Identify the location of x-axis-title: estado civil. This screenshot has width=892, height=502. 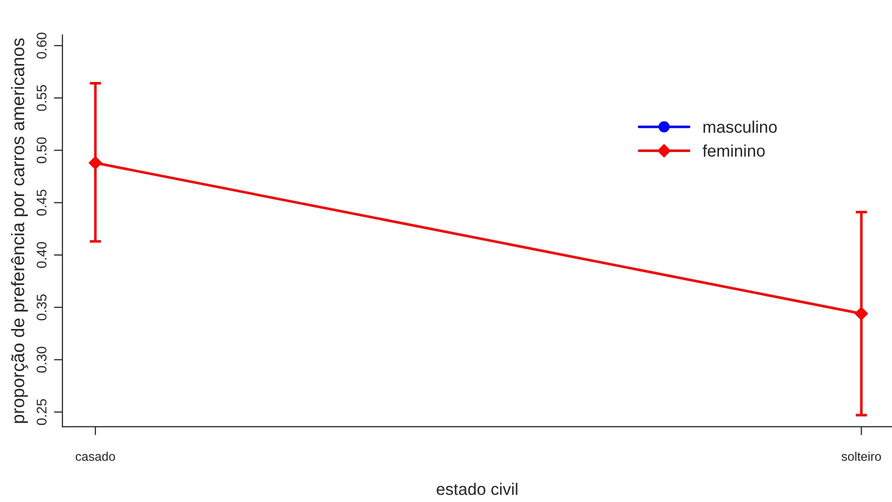
(477, 489).